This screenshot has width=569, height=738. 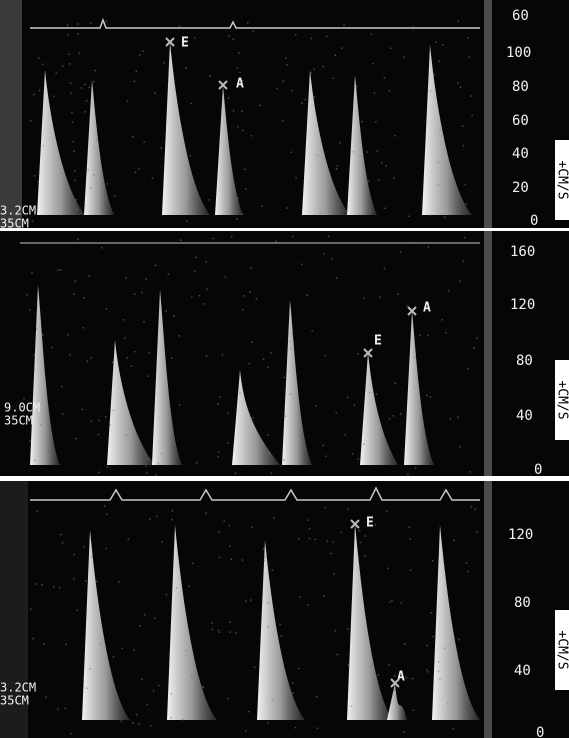 I want to click on scale-tick: 120, so click(x=520, y=535).